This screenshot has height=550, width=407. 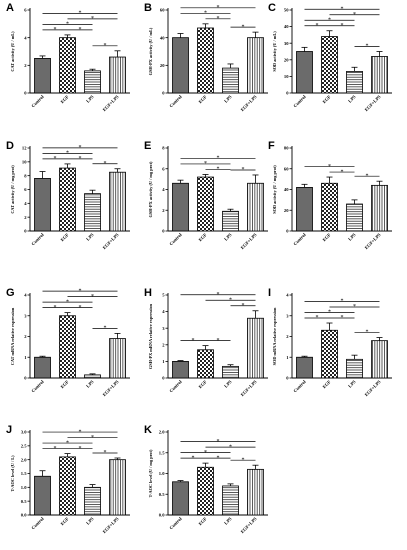 What do you see at coordinates (24, 487) in the screenshot?
I see `y-tick-label: 1.0` at bounding box center [24, 487].